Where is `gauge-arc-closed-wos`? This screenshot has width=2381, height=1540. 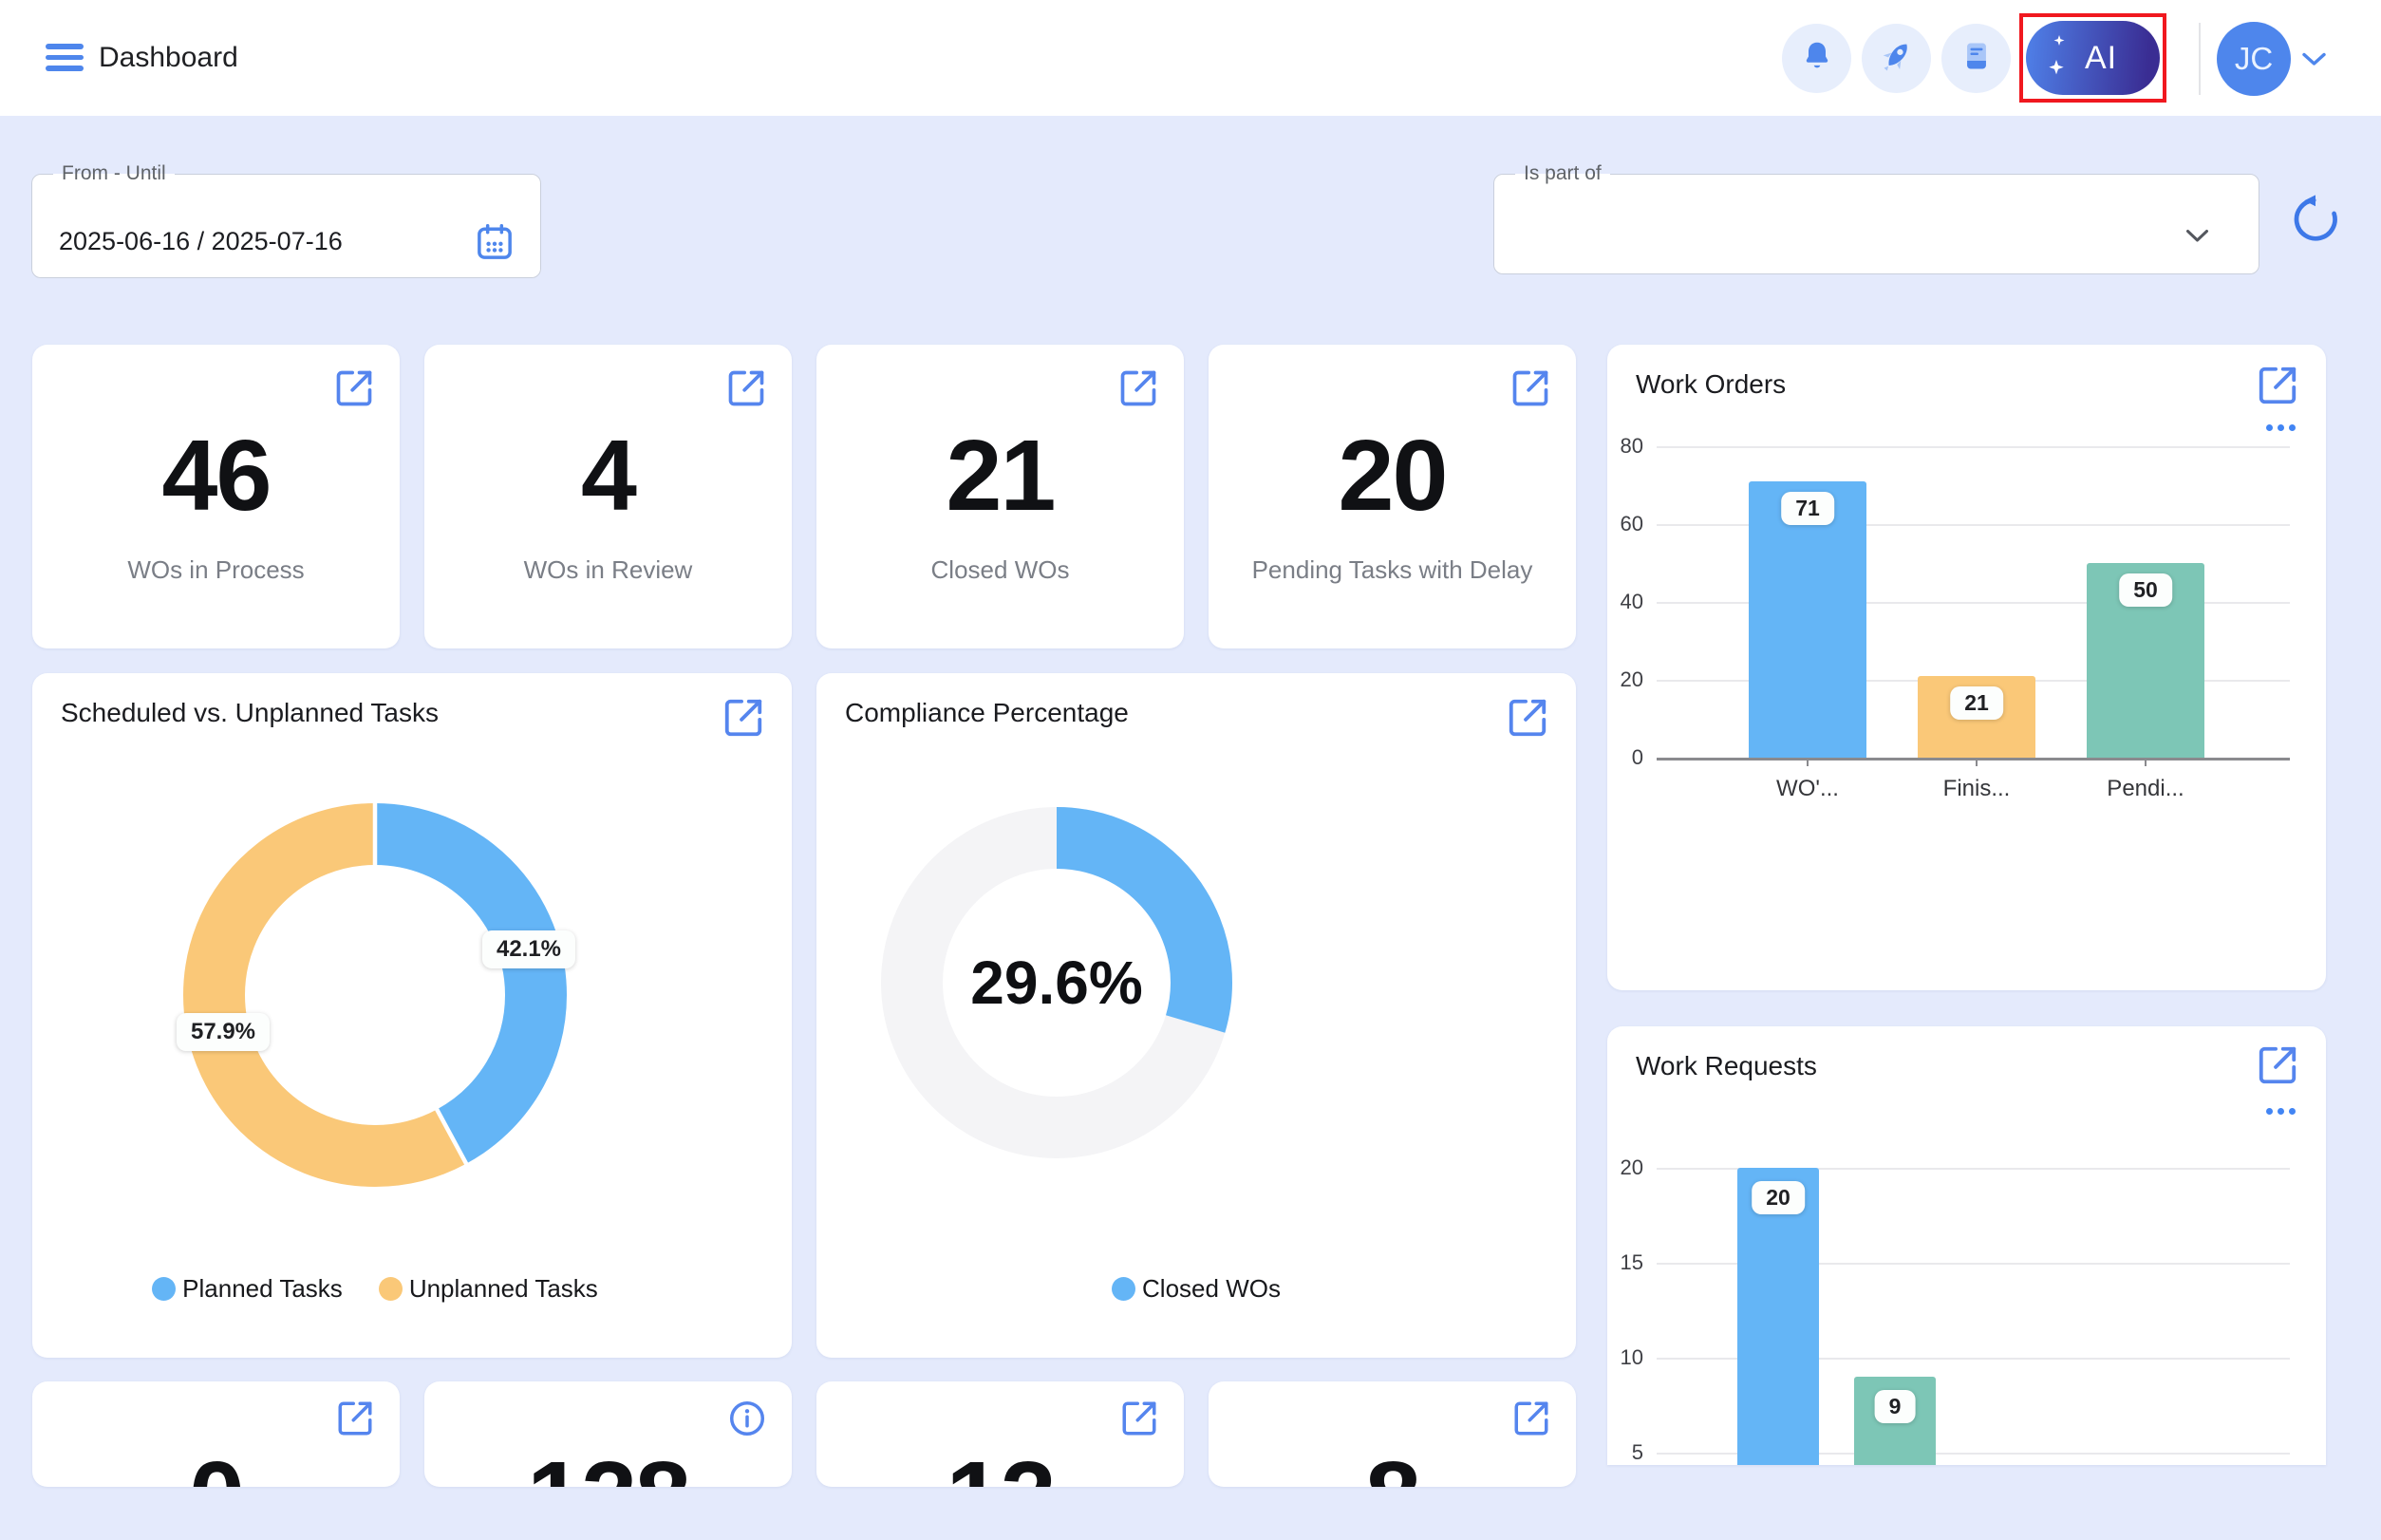 gauge-arc-closed-wos is located at coordinates (1056, 982).